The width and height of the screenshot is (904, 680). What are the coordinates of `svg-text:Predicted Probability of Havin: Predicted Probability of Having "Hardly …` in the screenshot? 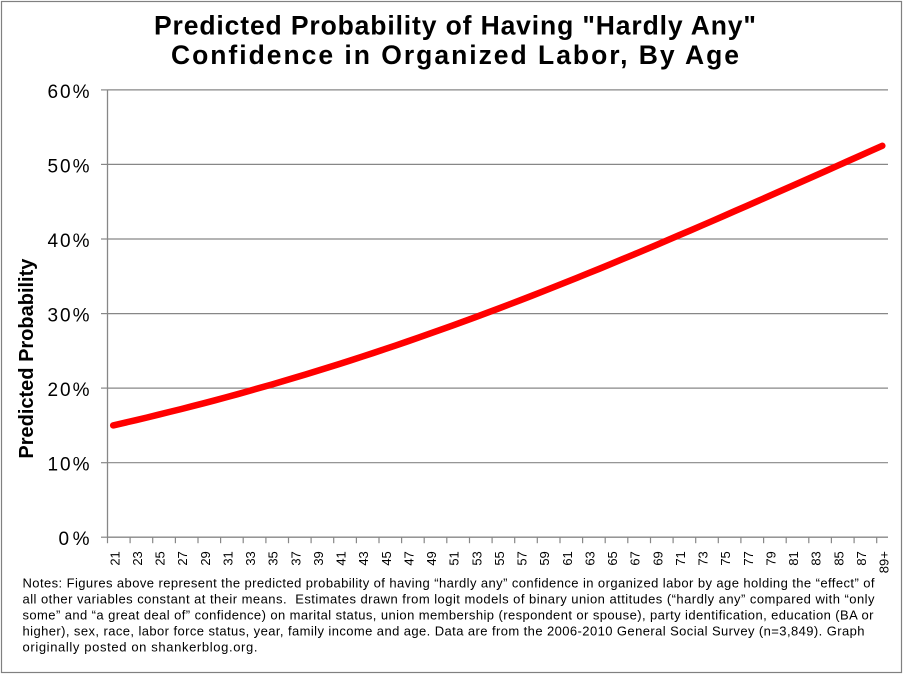 It's located at (455, 25).